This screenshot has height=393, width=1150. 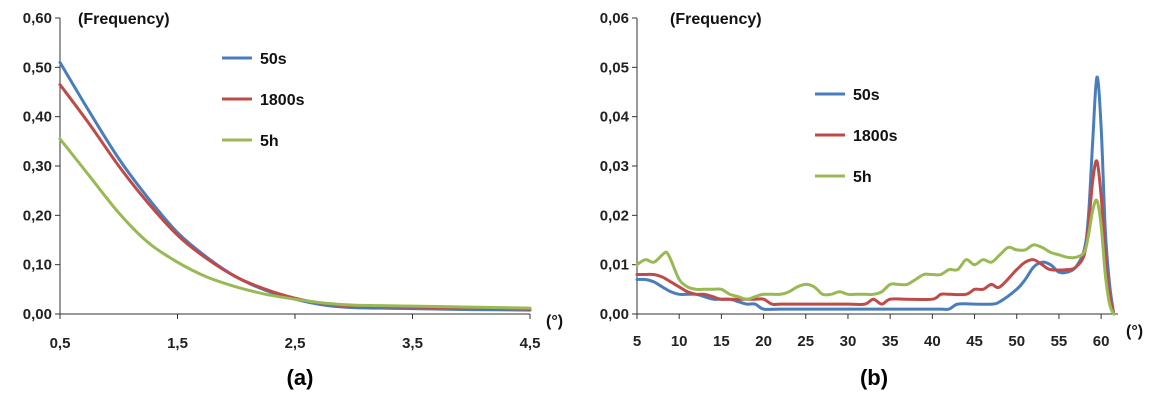 I want to click on x-tick-label-b: 45, so click(x=974, y=341).